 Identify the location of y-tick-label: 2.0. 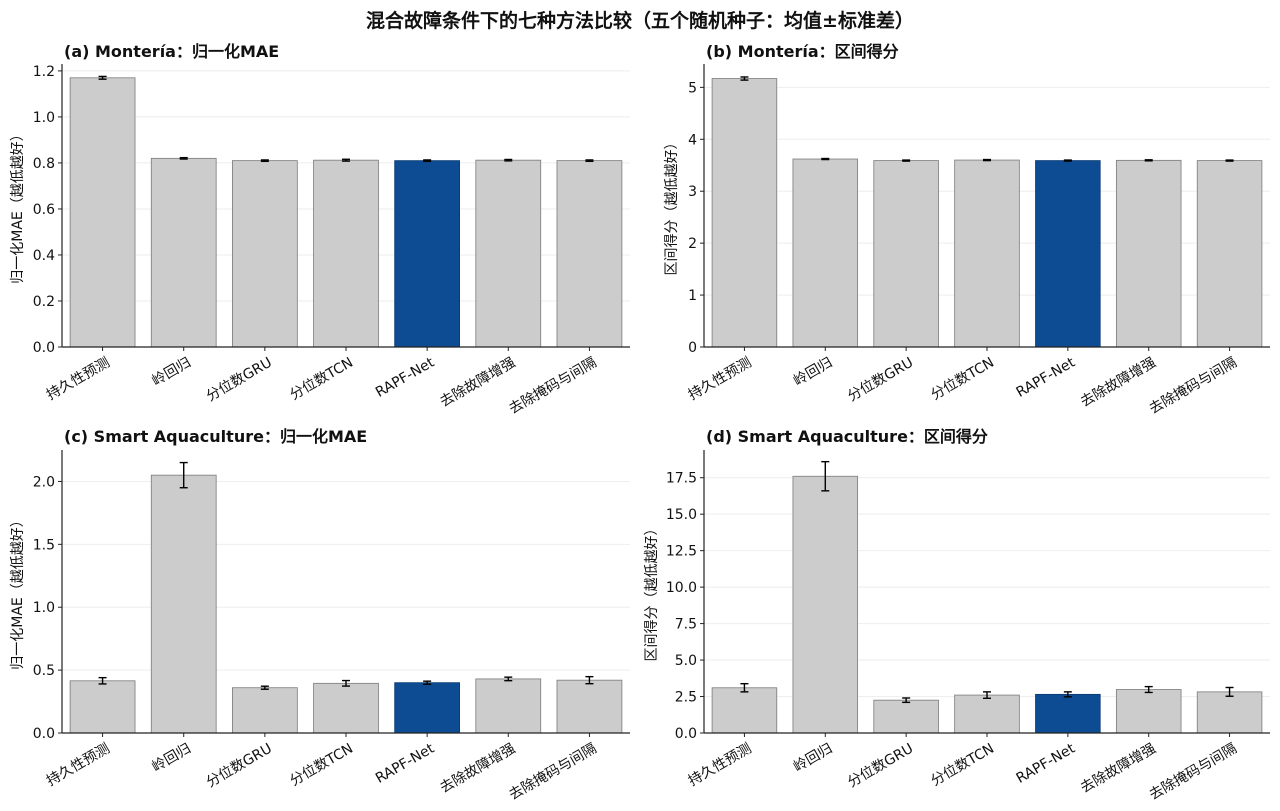
(44, 482).